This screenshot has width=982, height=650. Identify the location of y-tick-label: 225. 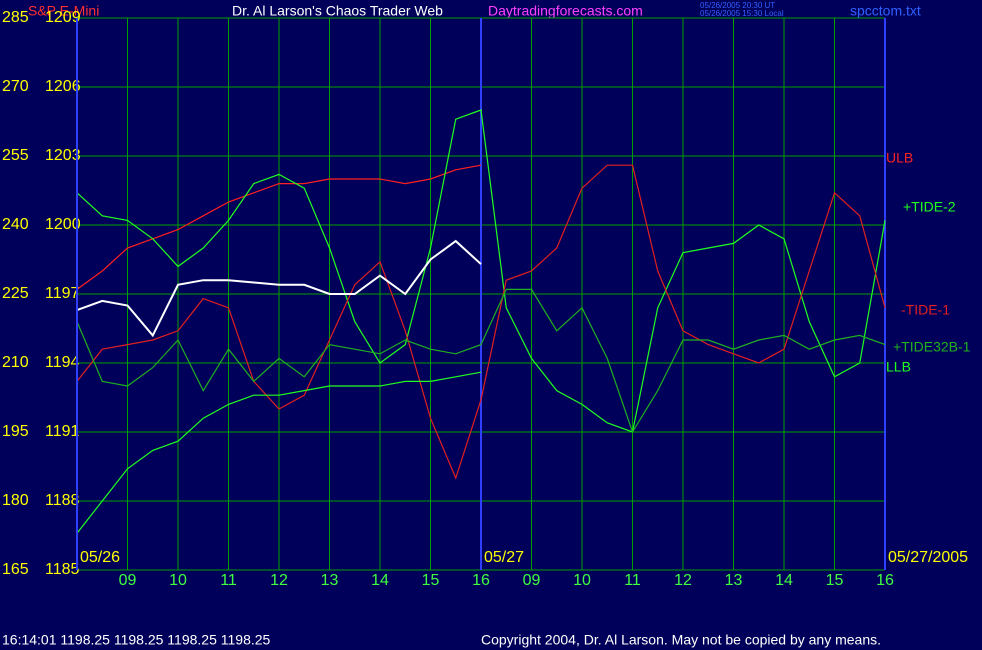
(15, 293).